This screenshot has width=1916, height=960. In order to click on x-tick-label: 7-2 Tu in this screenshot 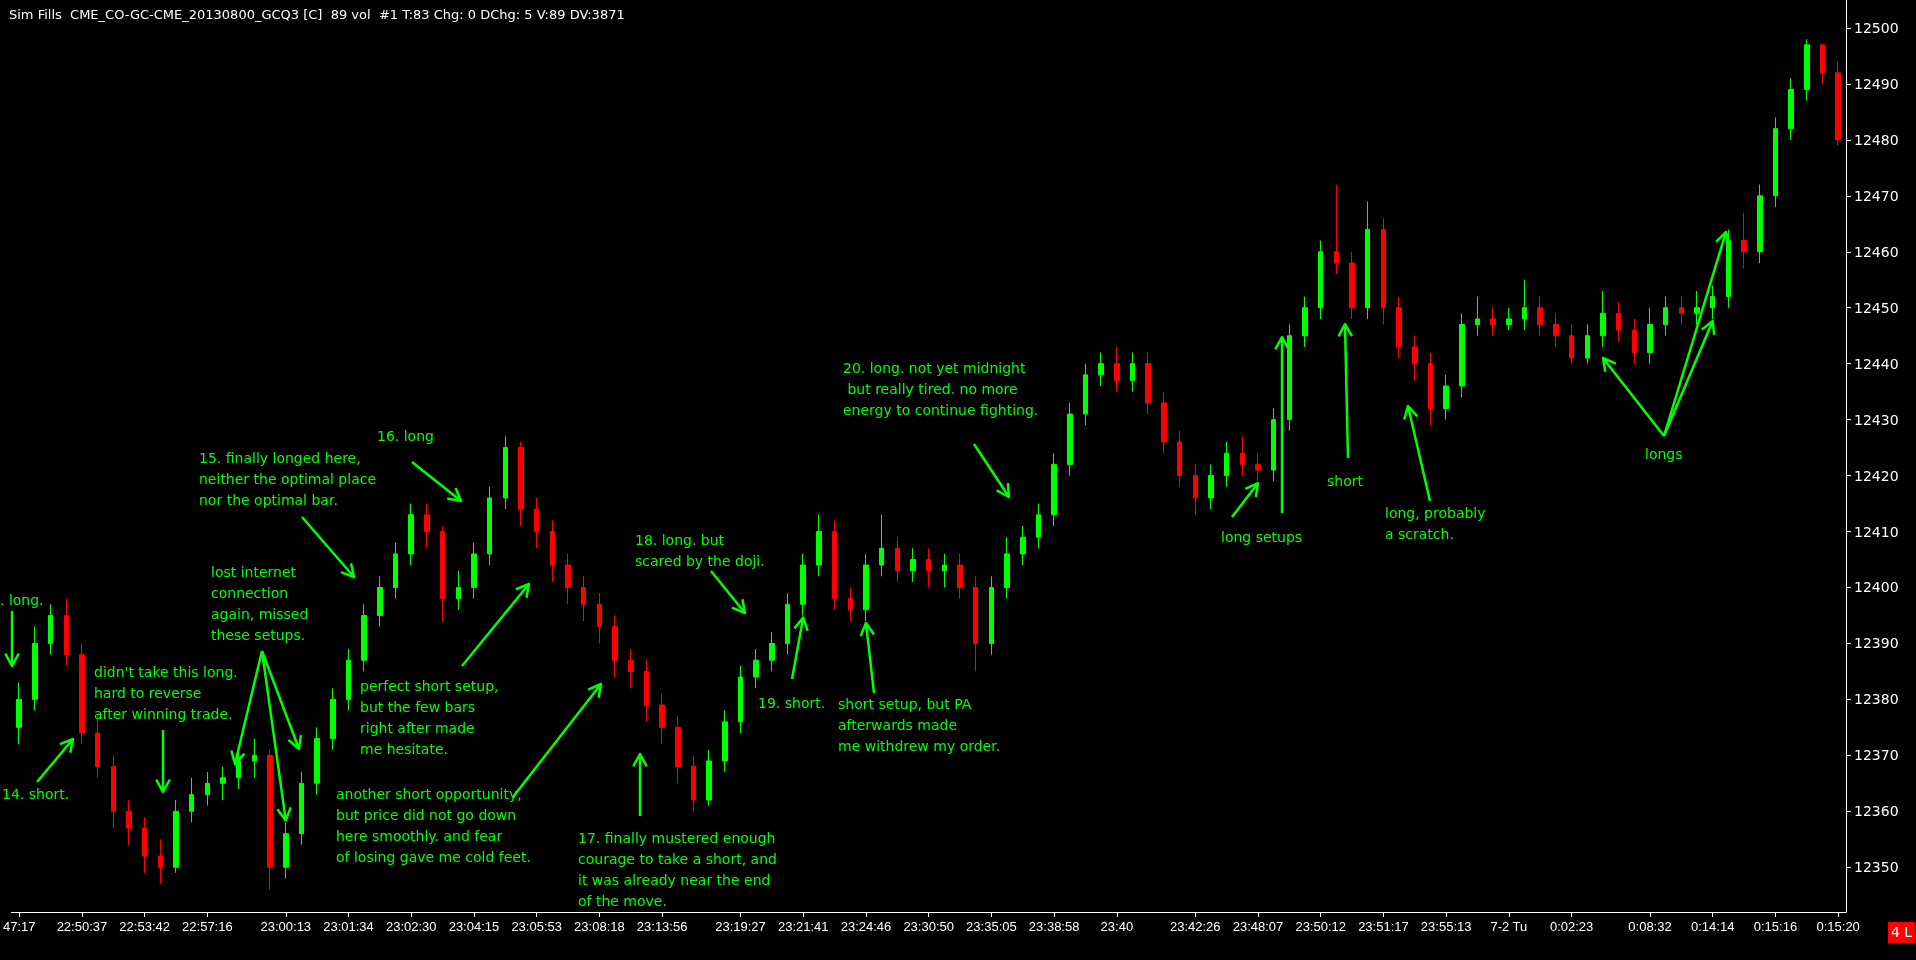, I will do `click(1509, 926)`.